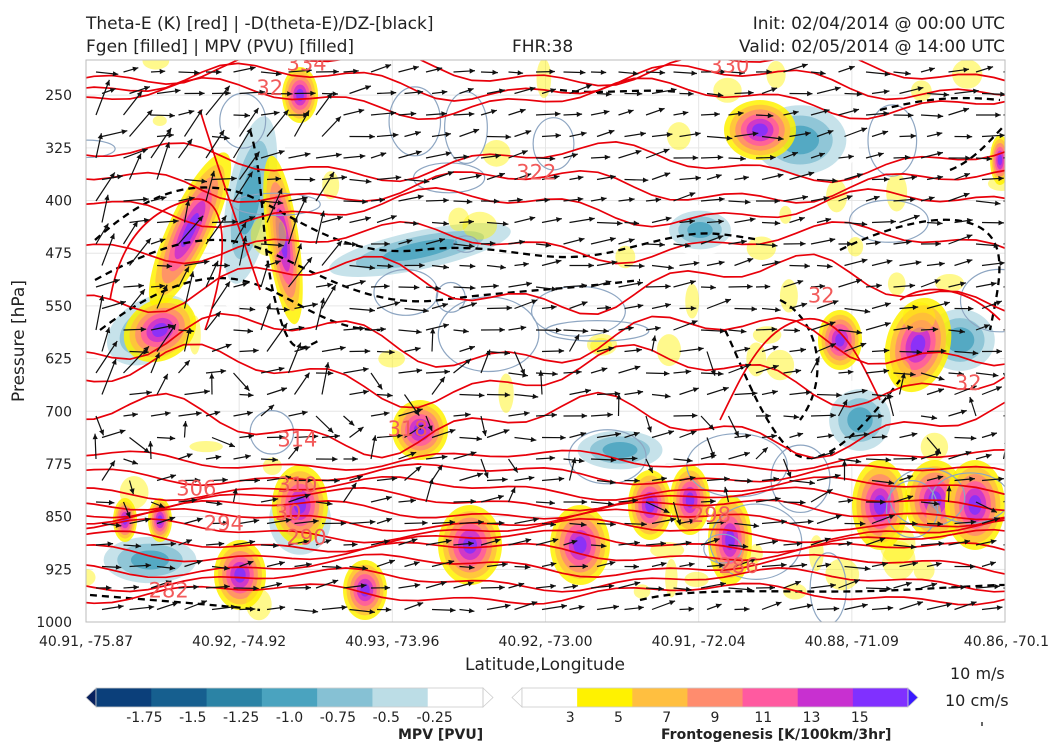  I want to click on fgen-blob, so click(580, 545).